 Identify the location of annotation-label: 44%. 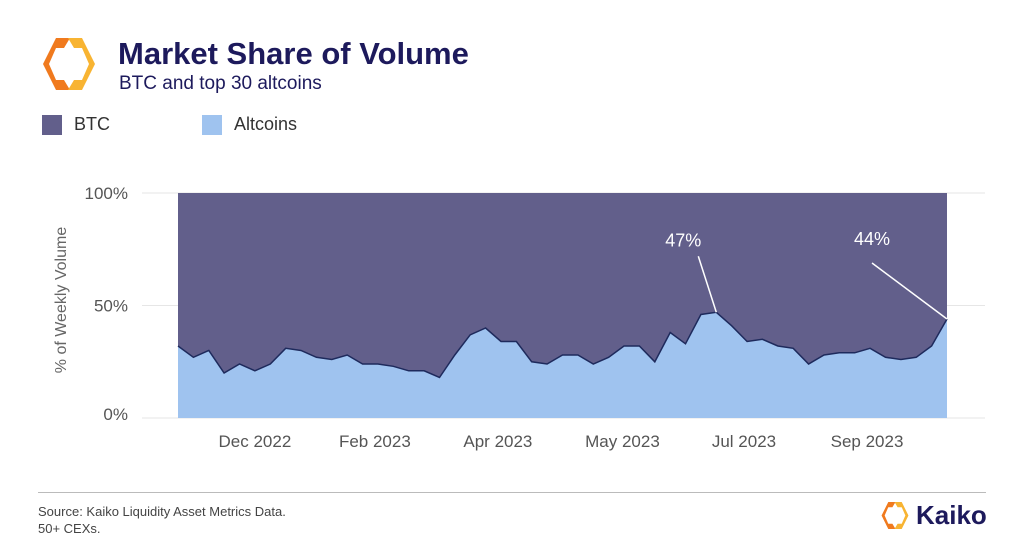
(872, 239).